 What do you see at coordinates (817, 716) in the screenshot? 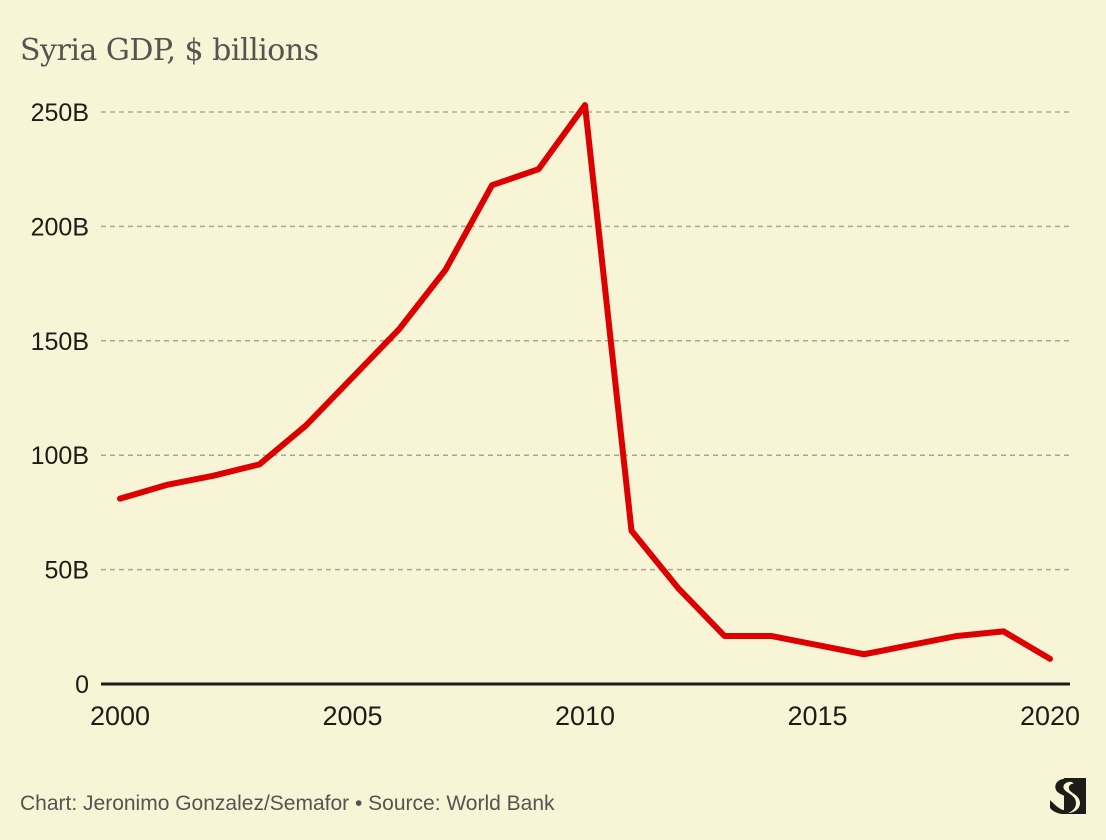
I see `x-tick-label: 2015` at bounding box center [817, 716].